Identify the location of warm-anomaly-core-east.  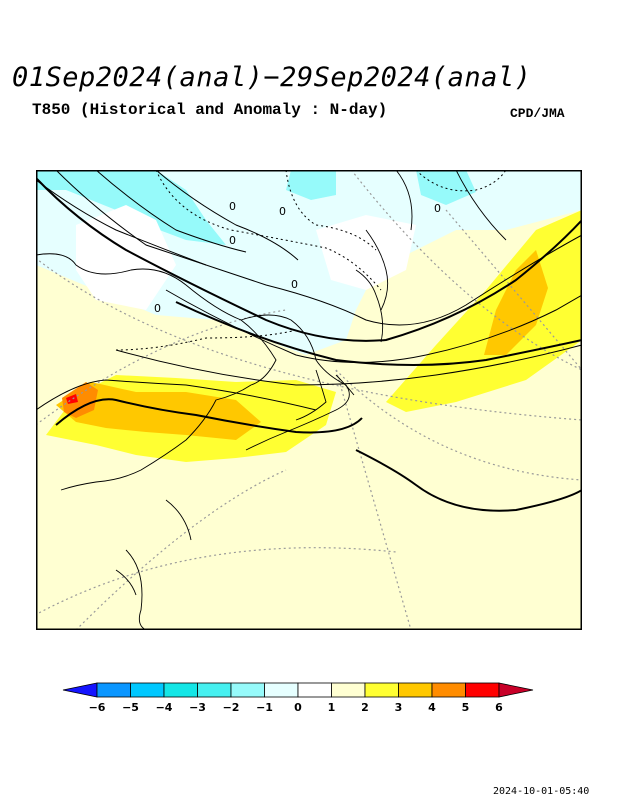
(516, 302).